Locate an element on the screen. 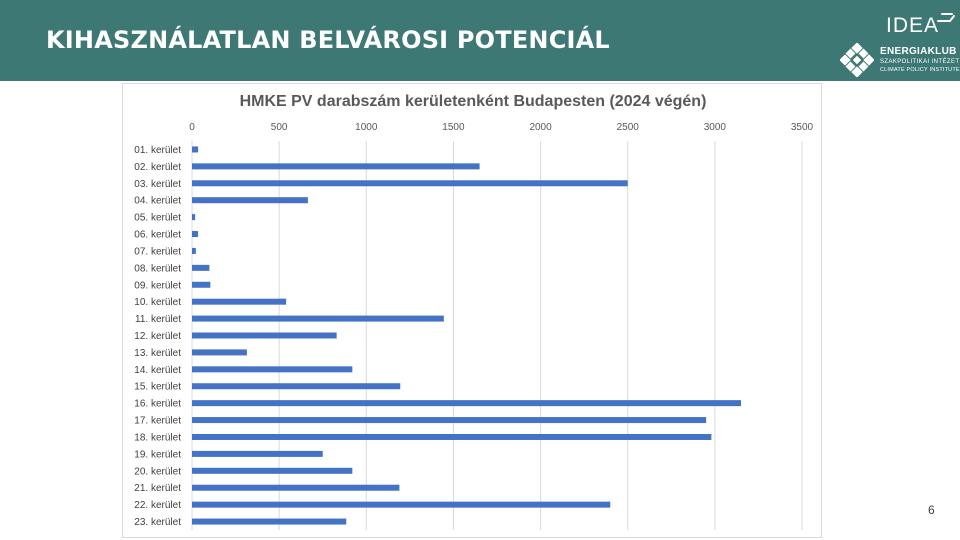 The height and width of the screenshot is (540, 960). y-tick-label: 22. kerület is located at coordinates (157, 505).